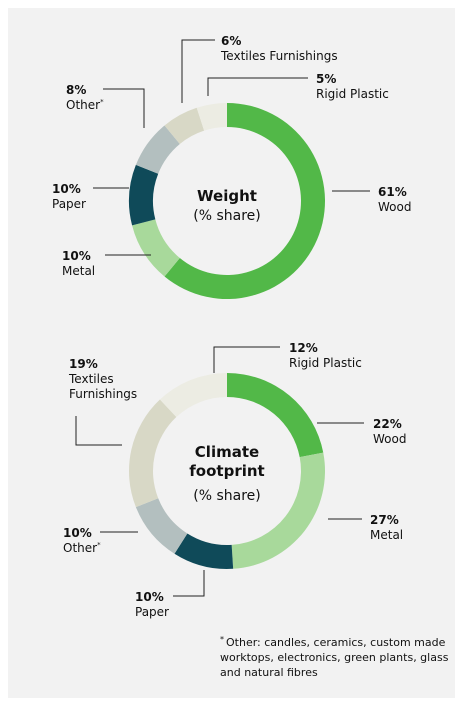  What do you see at coordinates (161, 526) in the screenshot?
I see `slice-1-other` at bounding box center [161, 526].